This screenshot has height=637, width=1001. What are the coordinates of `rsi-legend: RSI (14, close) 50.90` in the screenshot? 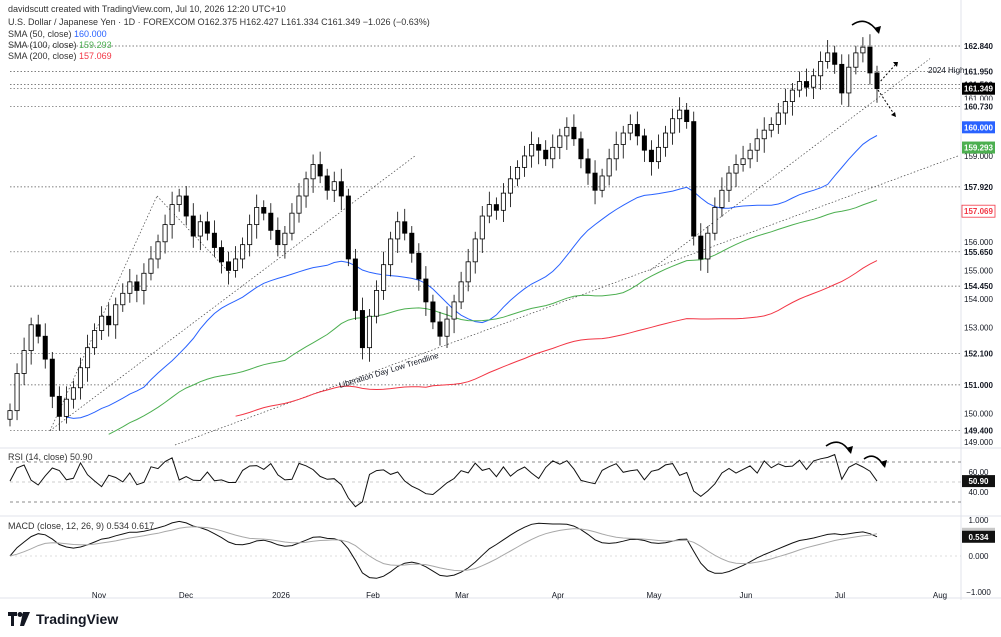 It's located at (50, 457).